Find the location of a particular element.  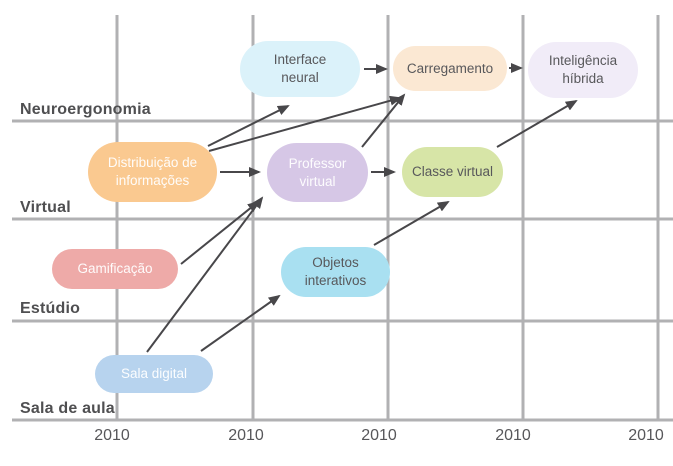

row-label-neuroergonomia: Neuroergonomia is located at coordinates (85, 109).